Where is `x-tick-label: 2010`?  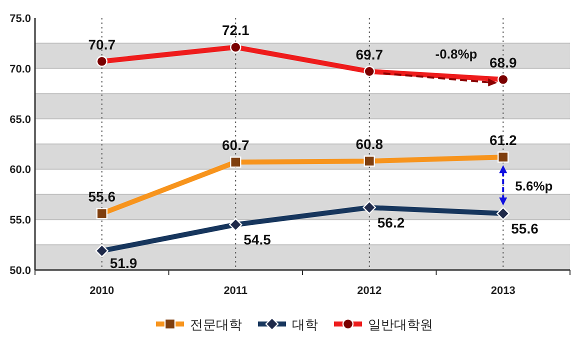
x-tick-label: 2010 is located at coordinates (102, 291).